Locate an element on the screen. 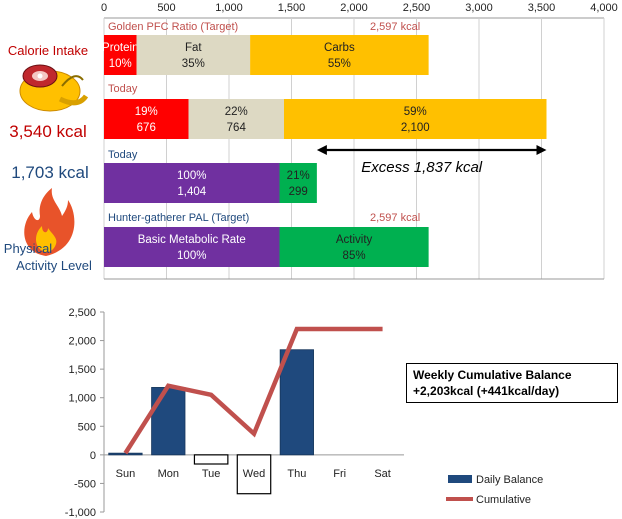 This screenshot has width=622, height=519. cumulative-line is located at coordinates (253, 390).